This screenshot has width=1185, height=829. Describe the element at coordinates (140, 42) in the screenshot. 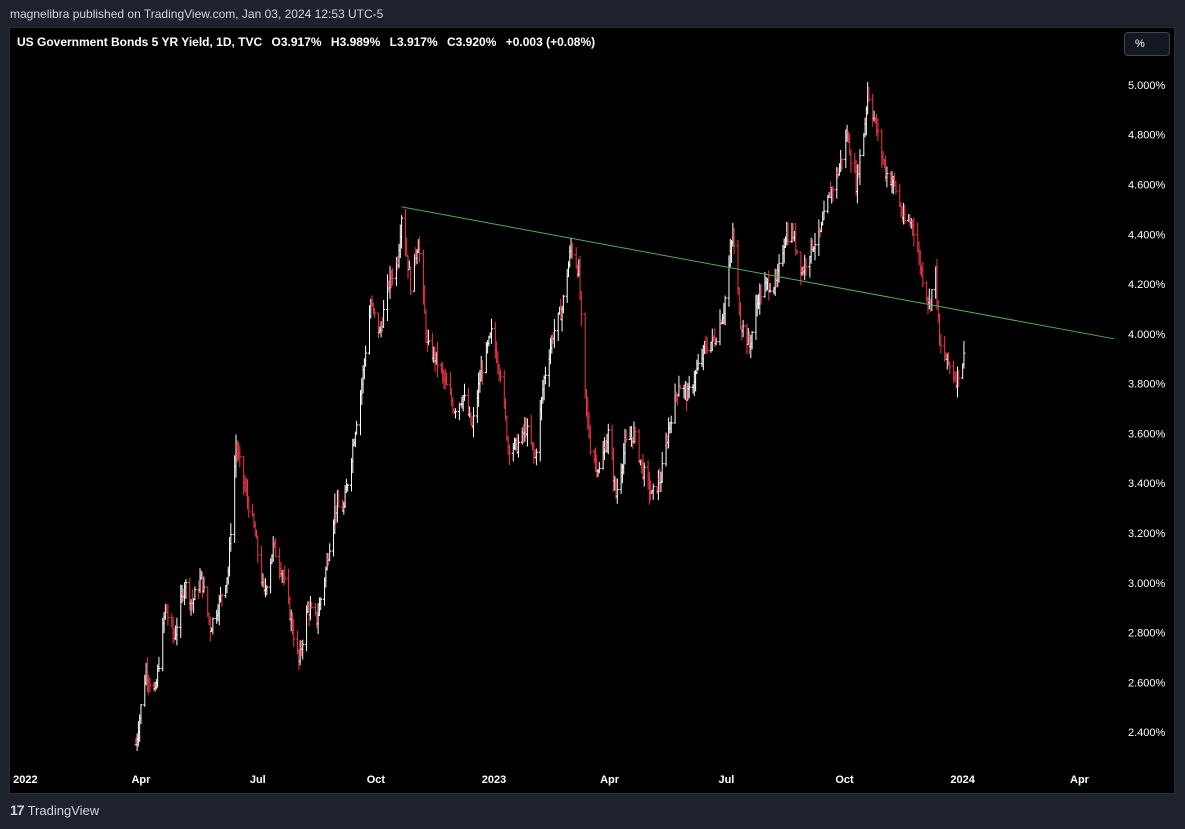

I see `symbol-title: US Government Bonds 5 YR Yield, 1D, TVC` at that location.